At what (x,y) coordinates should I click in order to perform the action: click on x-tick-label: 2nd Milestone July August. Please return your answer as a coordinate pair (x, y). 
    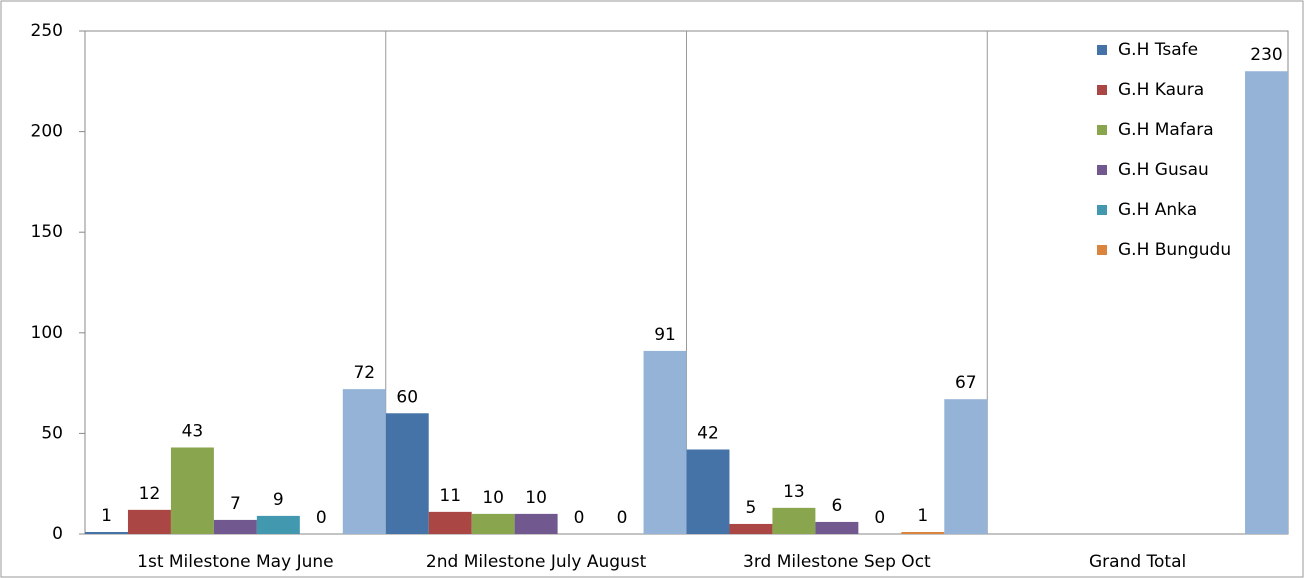
    Looking at the image, I should click on (536, 562).